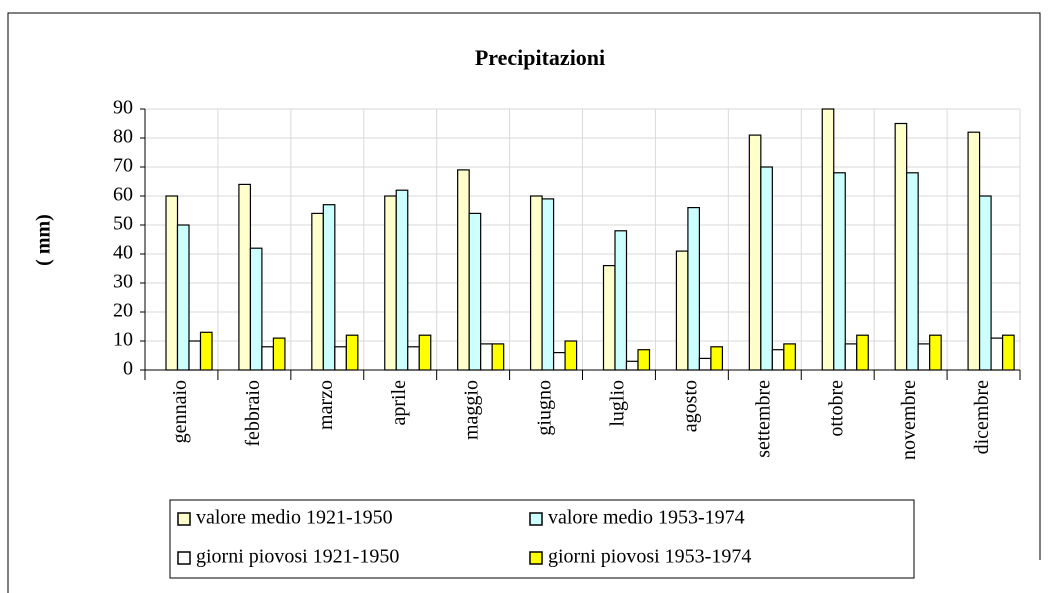  I want to click on y-tick-label: 30, so click(123, 282).